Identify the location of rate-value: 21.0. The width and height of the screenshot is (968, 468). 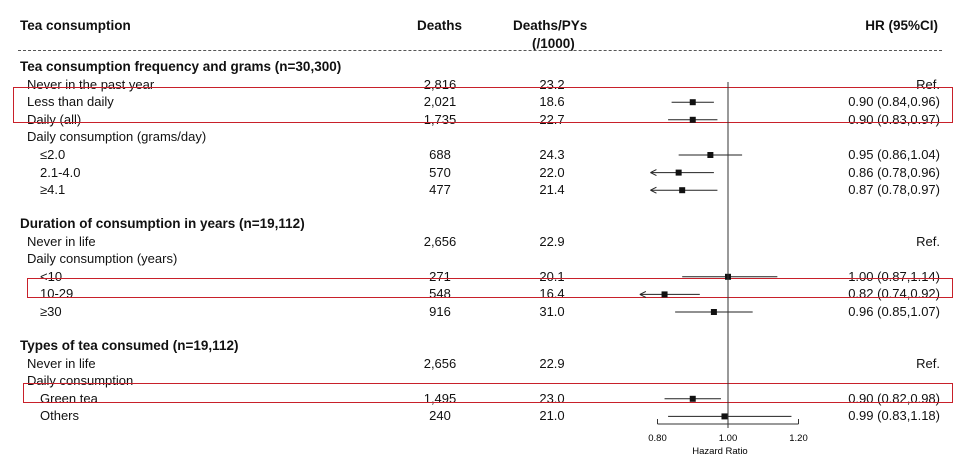
(552, 416).